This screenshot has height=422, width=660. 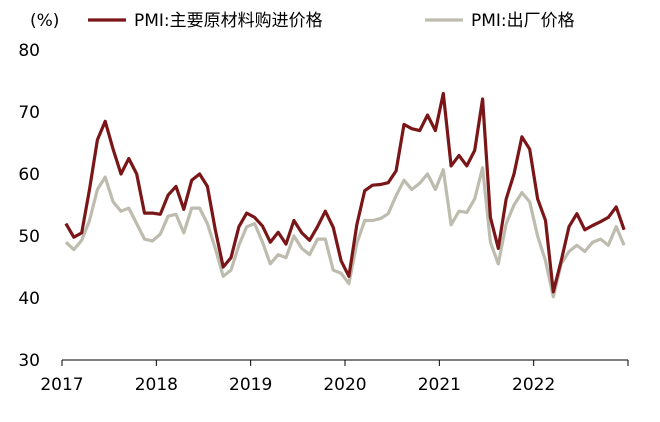 I want to click on y-tick-label: 60, so click(x=29, y=175).